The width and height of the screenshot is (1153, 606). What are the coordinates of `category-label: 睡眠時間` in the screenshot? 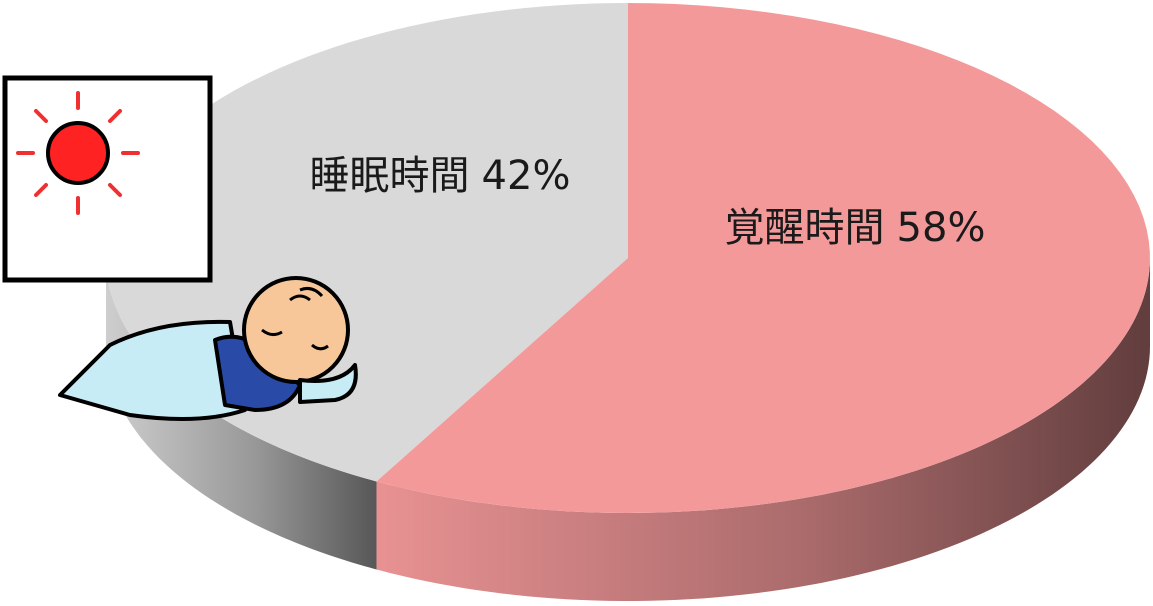 It's located at (390, 176).